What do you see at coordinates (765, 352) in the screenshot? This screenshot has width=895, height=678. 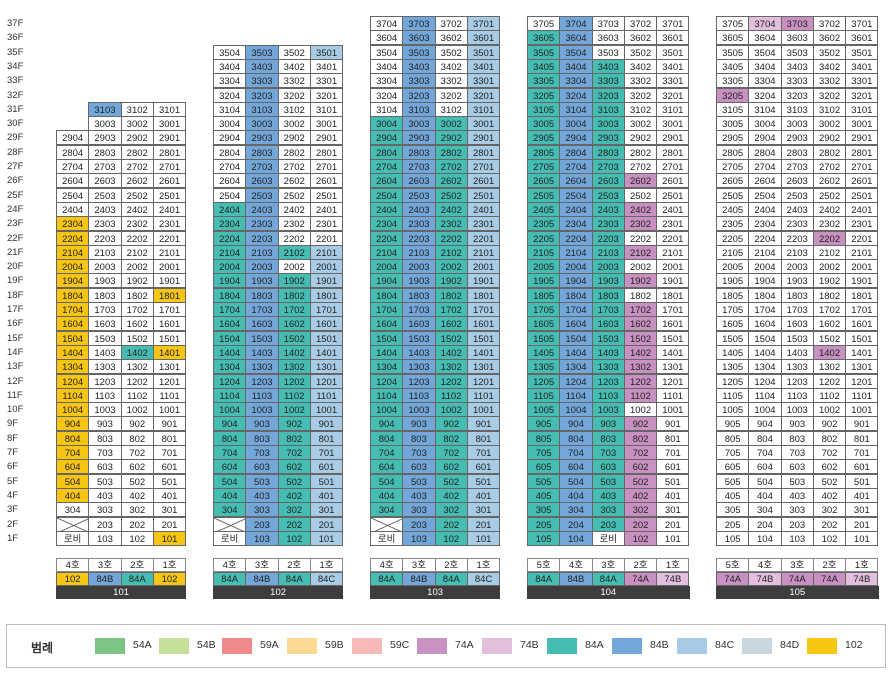 I see `unit-cell: 1404` at bounding box center [765, 352].